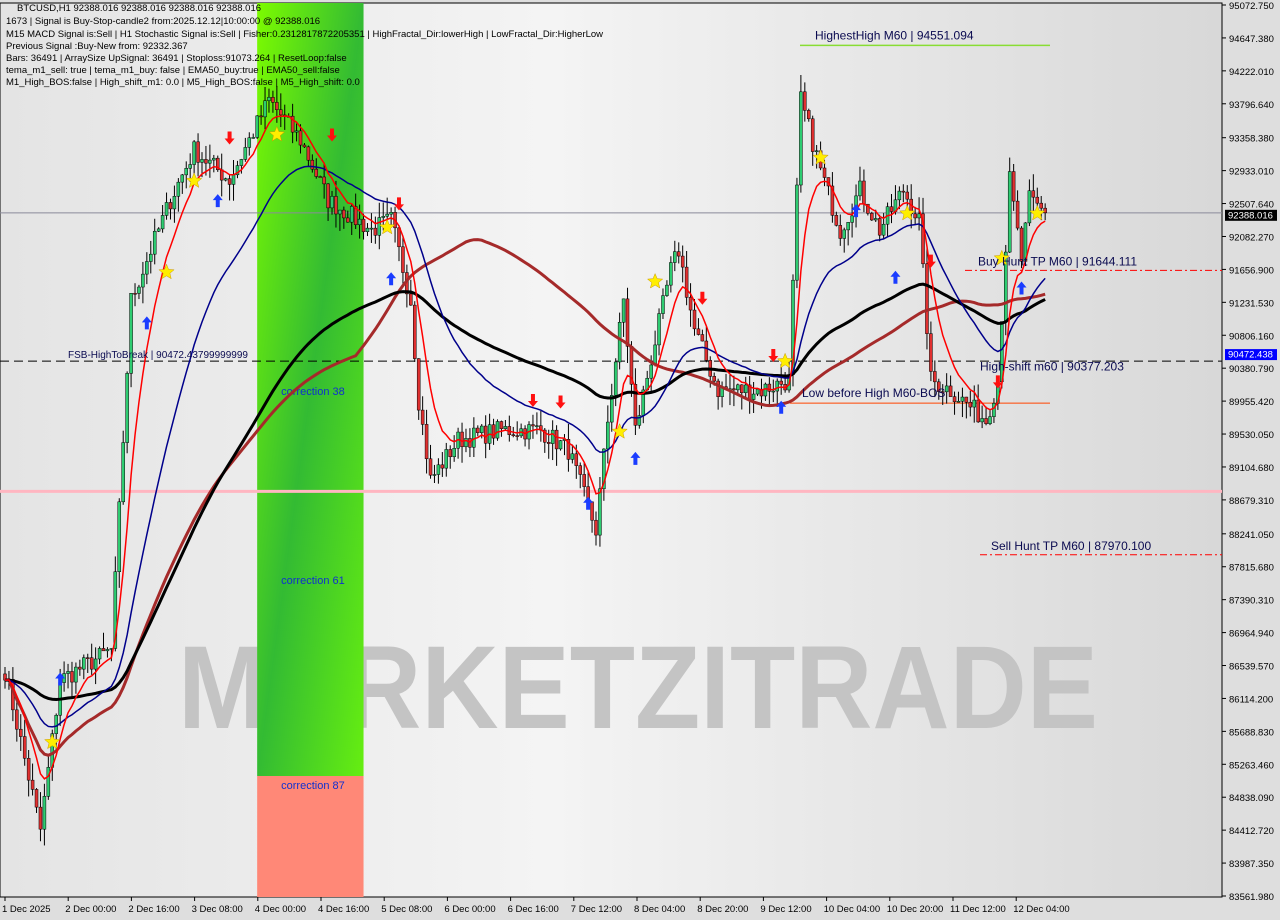  I want to click on x-tick-label: 1 Dec 2025, so click(26, 909).